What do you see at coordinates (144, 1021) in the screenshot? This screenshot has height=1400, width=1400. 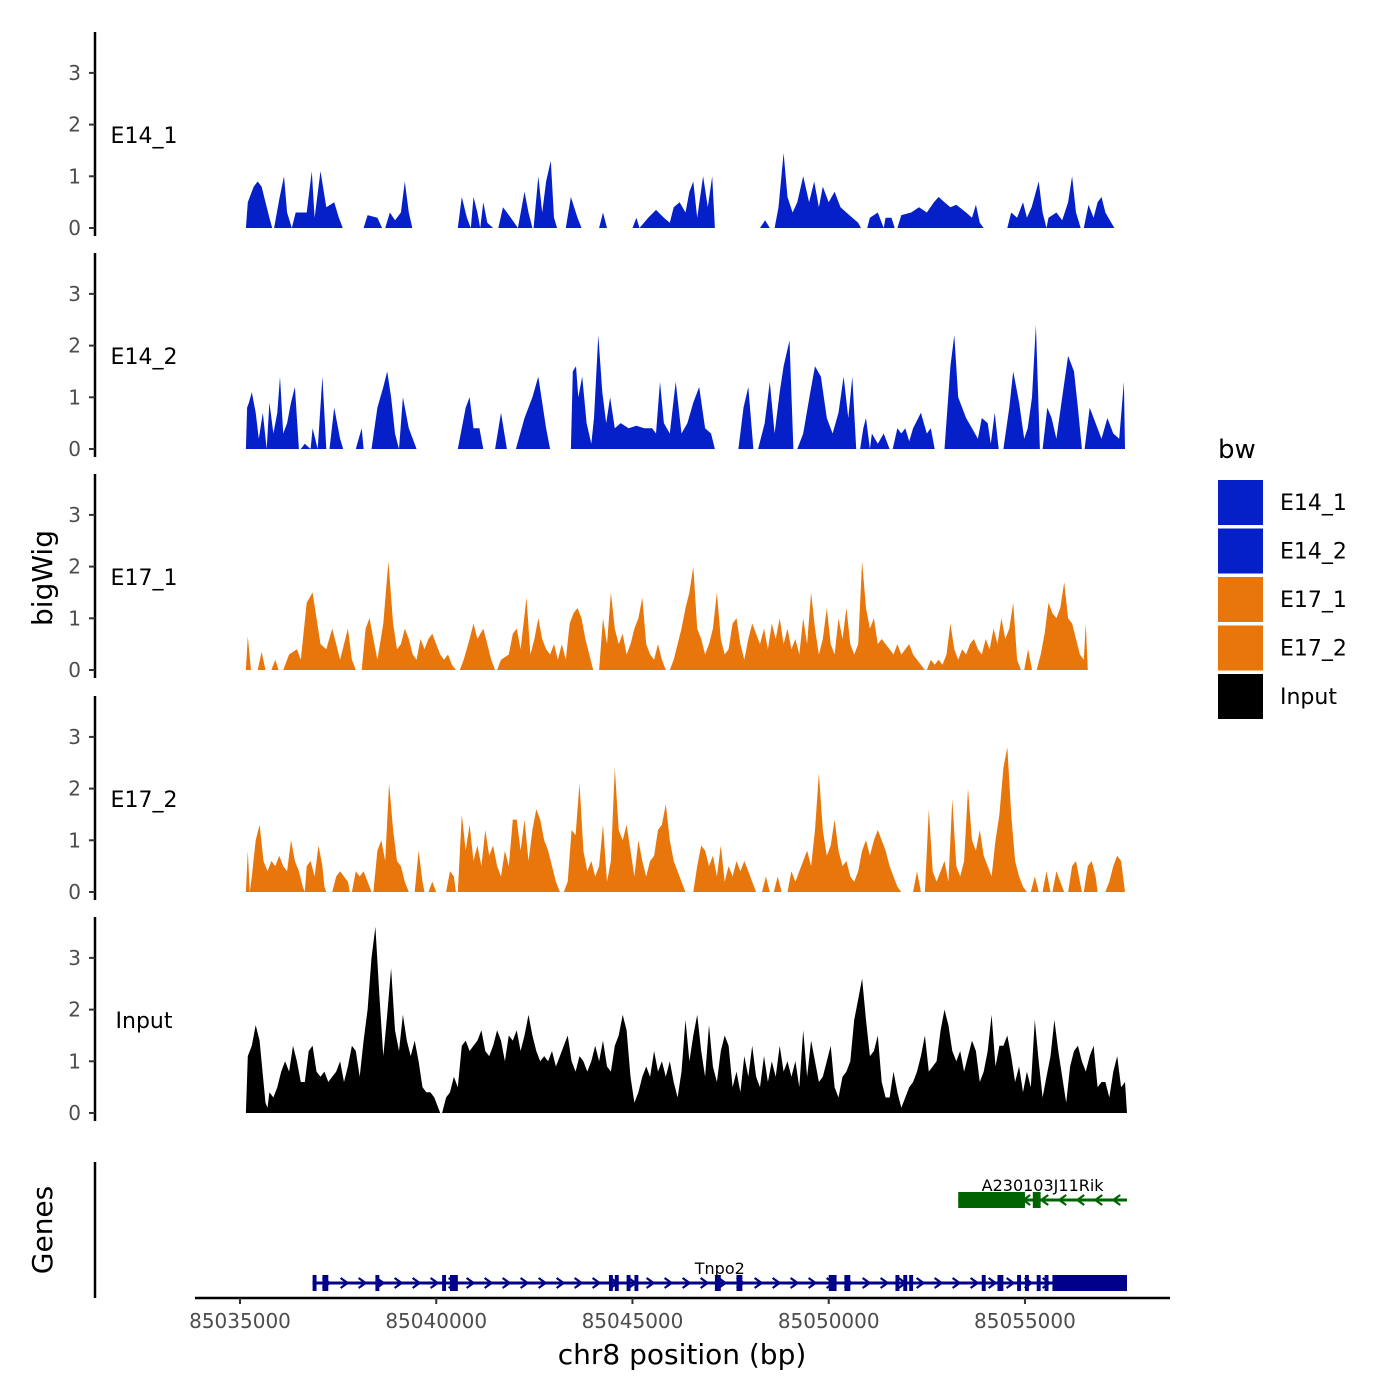 I see `track-label: Input` at bounding box center [144, 1021].